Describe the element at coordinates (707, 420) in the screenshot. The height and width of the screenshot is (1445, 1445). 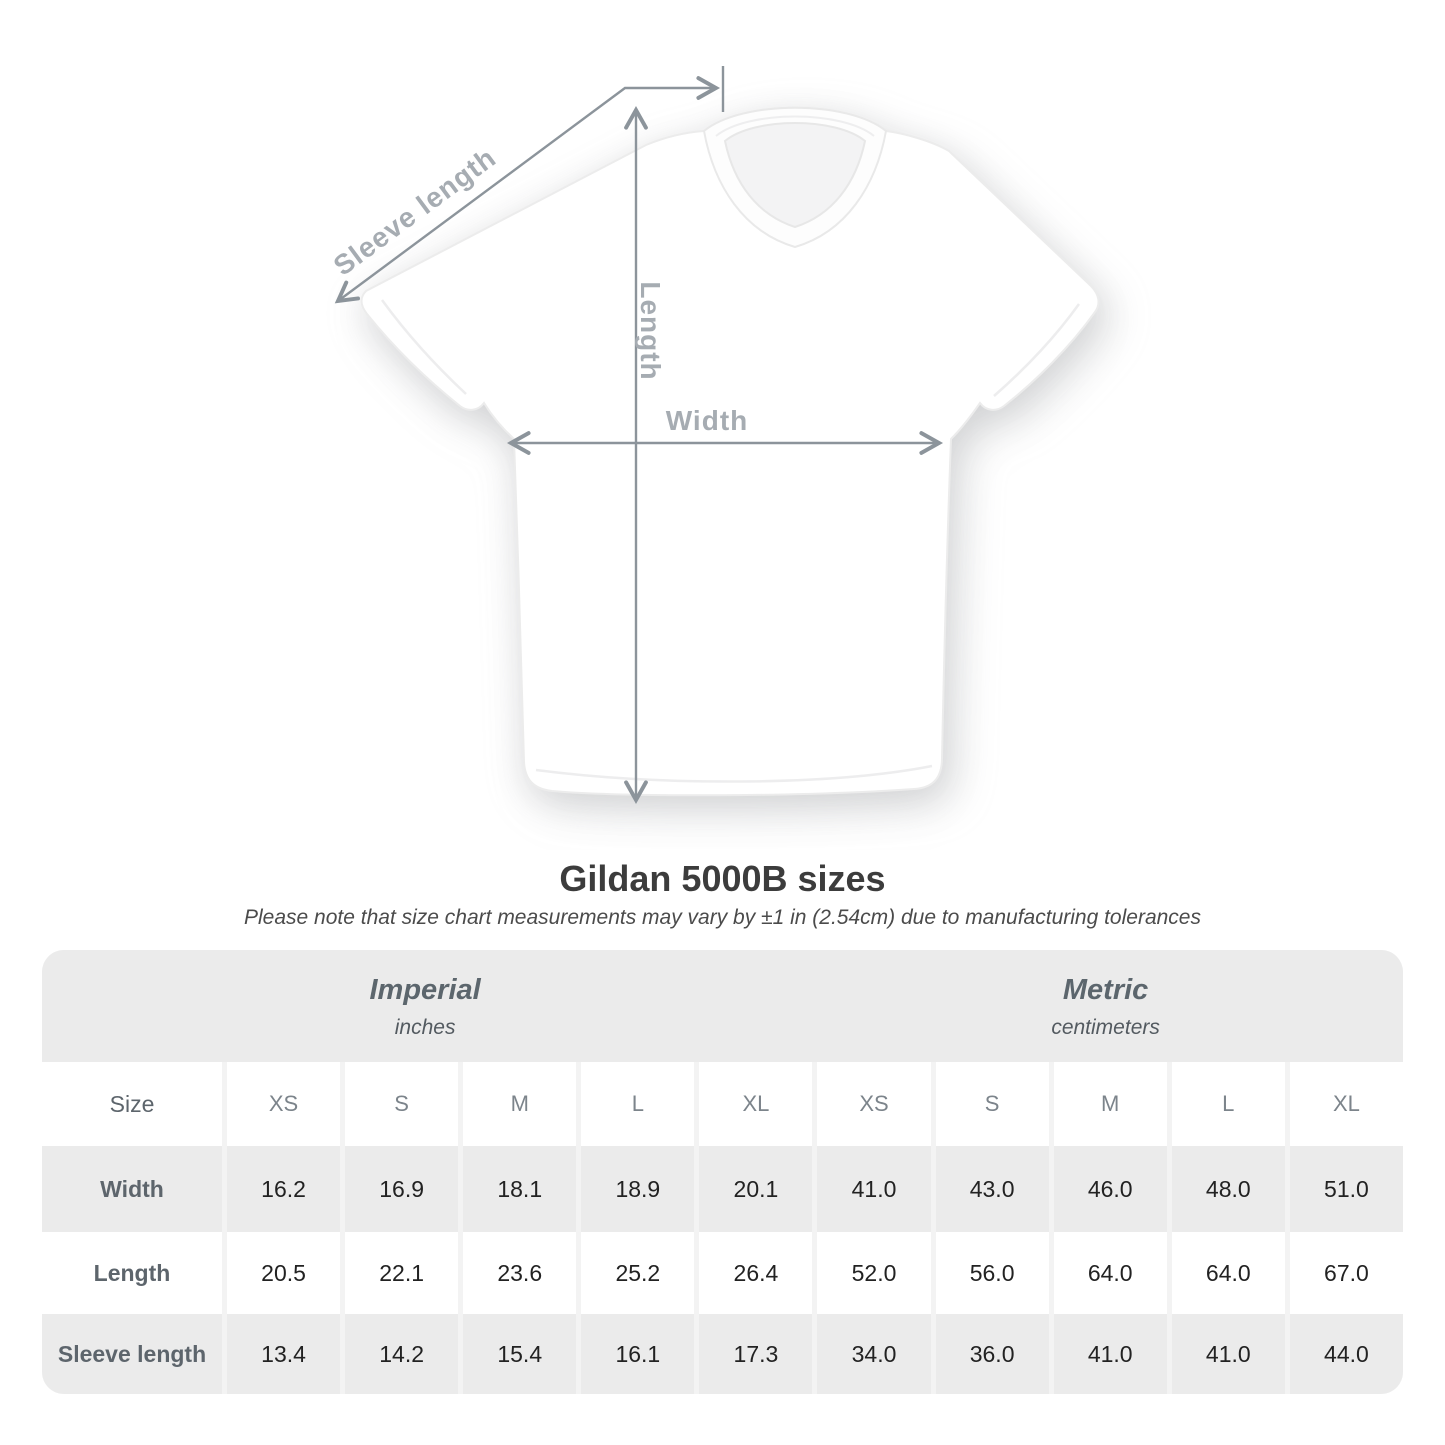
I see `width-label: Width` at that location.